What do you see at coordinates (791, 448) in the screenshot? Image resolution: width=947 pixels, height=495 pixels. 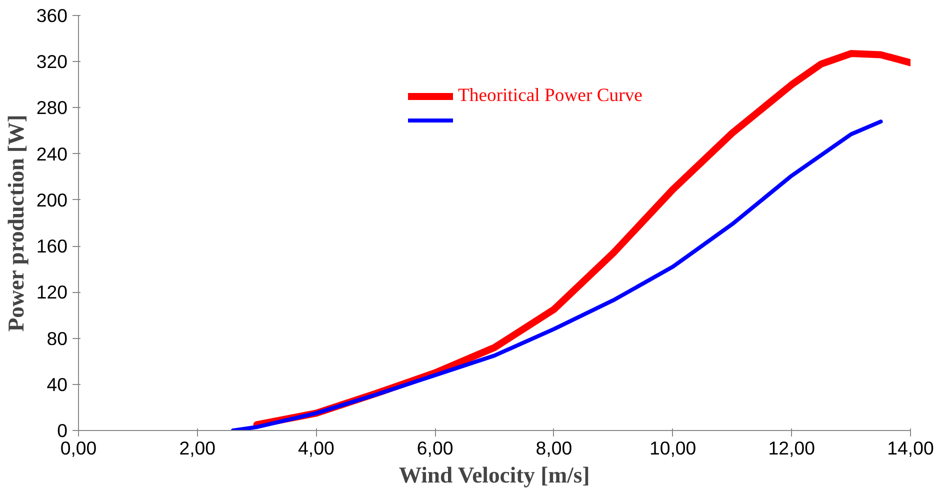 I see `x-tick-label: 12,00` at bounding box center [791, 448].